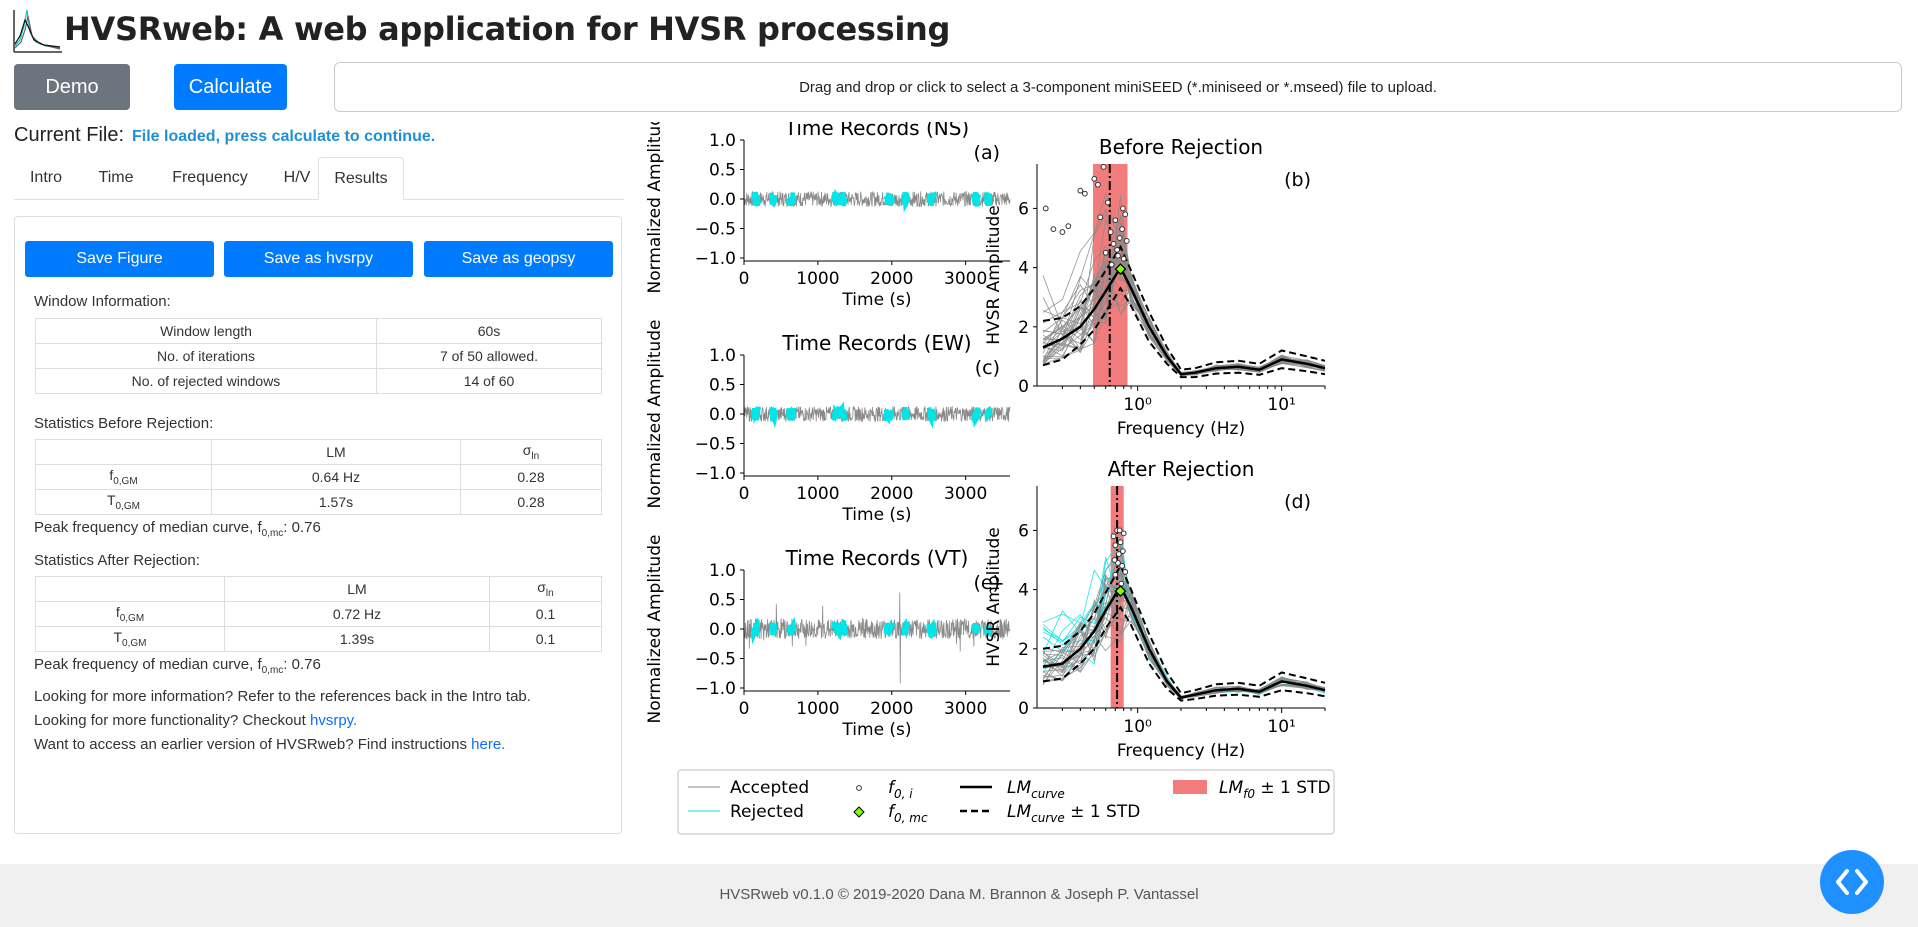 This screenshot has height=927, width=1918. I want to click on code-brackets-icon, so click(1852, 882).